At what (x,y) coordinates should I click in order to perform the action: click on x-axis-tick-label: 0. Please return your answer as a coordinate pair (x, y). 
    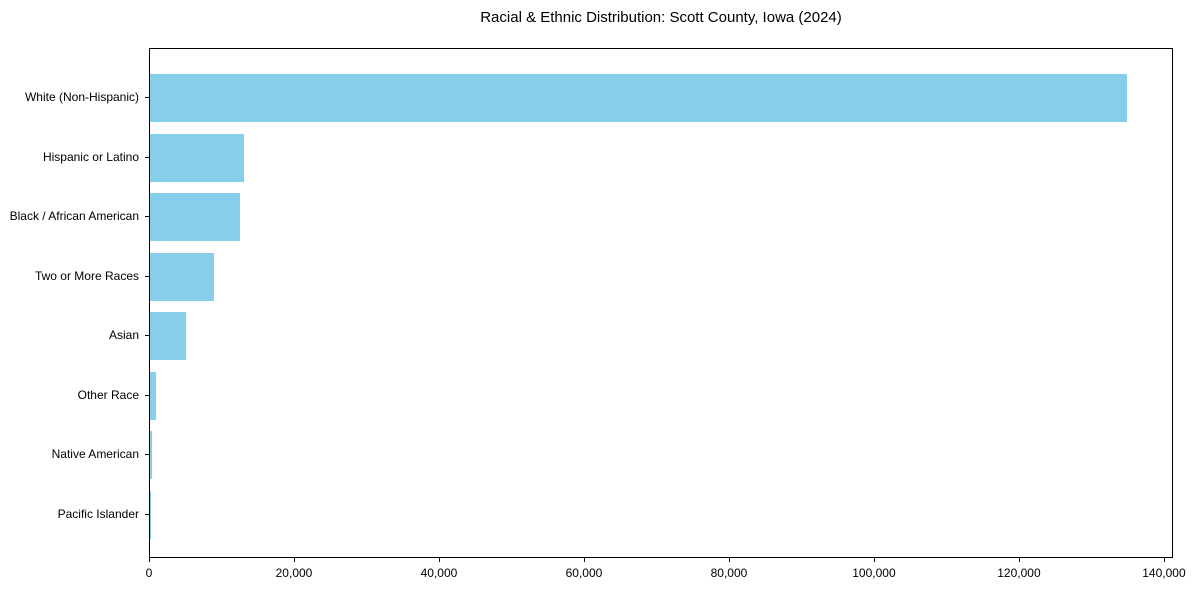
    Looking at the image, I should click on (149, 573).